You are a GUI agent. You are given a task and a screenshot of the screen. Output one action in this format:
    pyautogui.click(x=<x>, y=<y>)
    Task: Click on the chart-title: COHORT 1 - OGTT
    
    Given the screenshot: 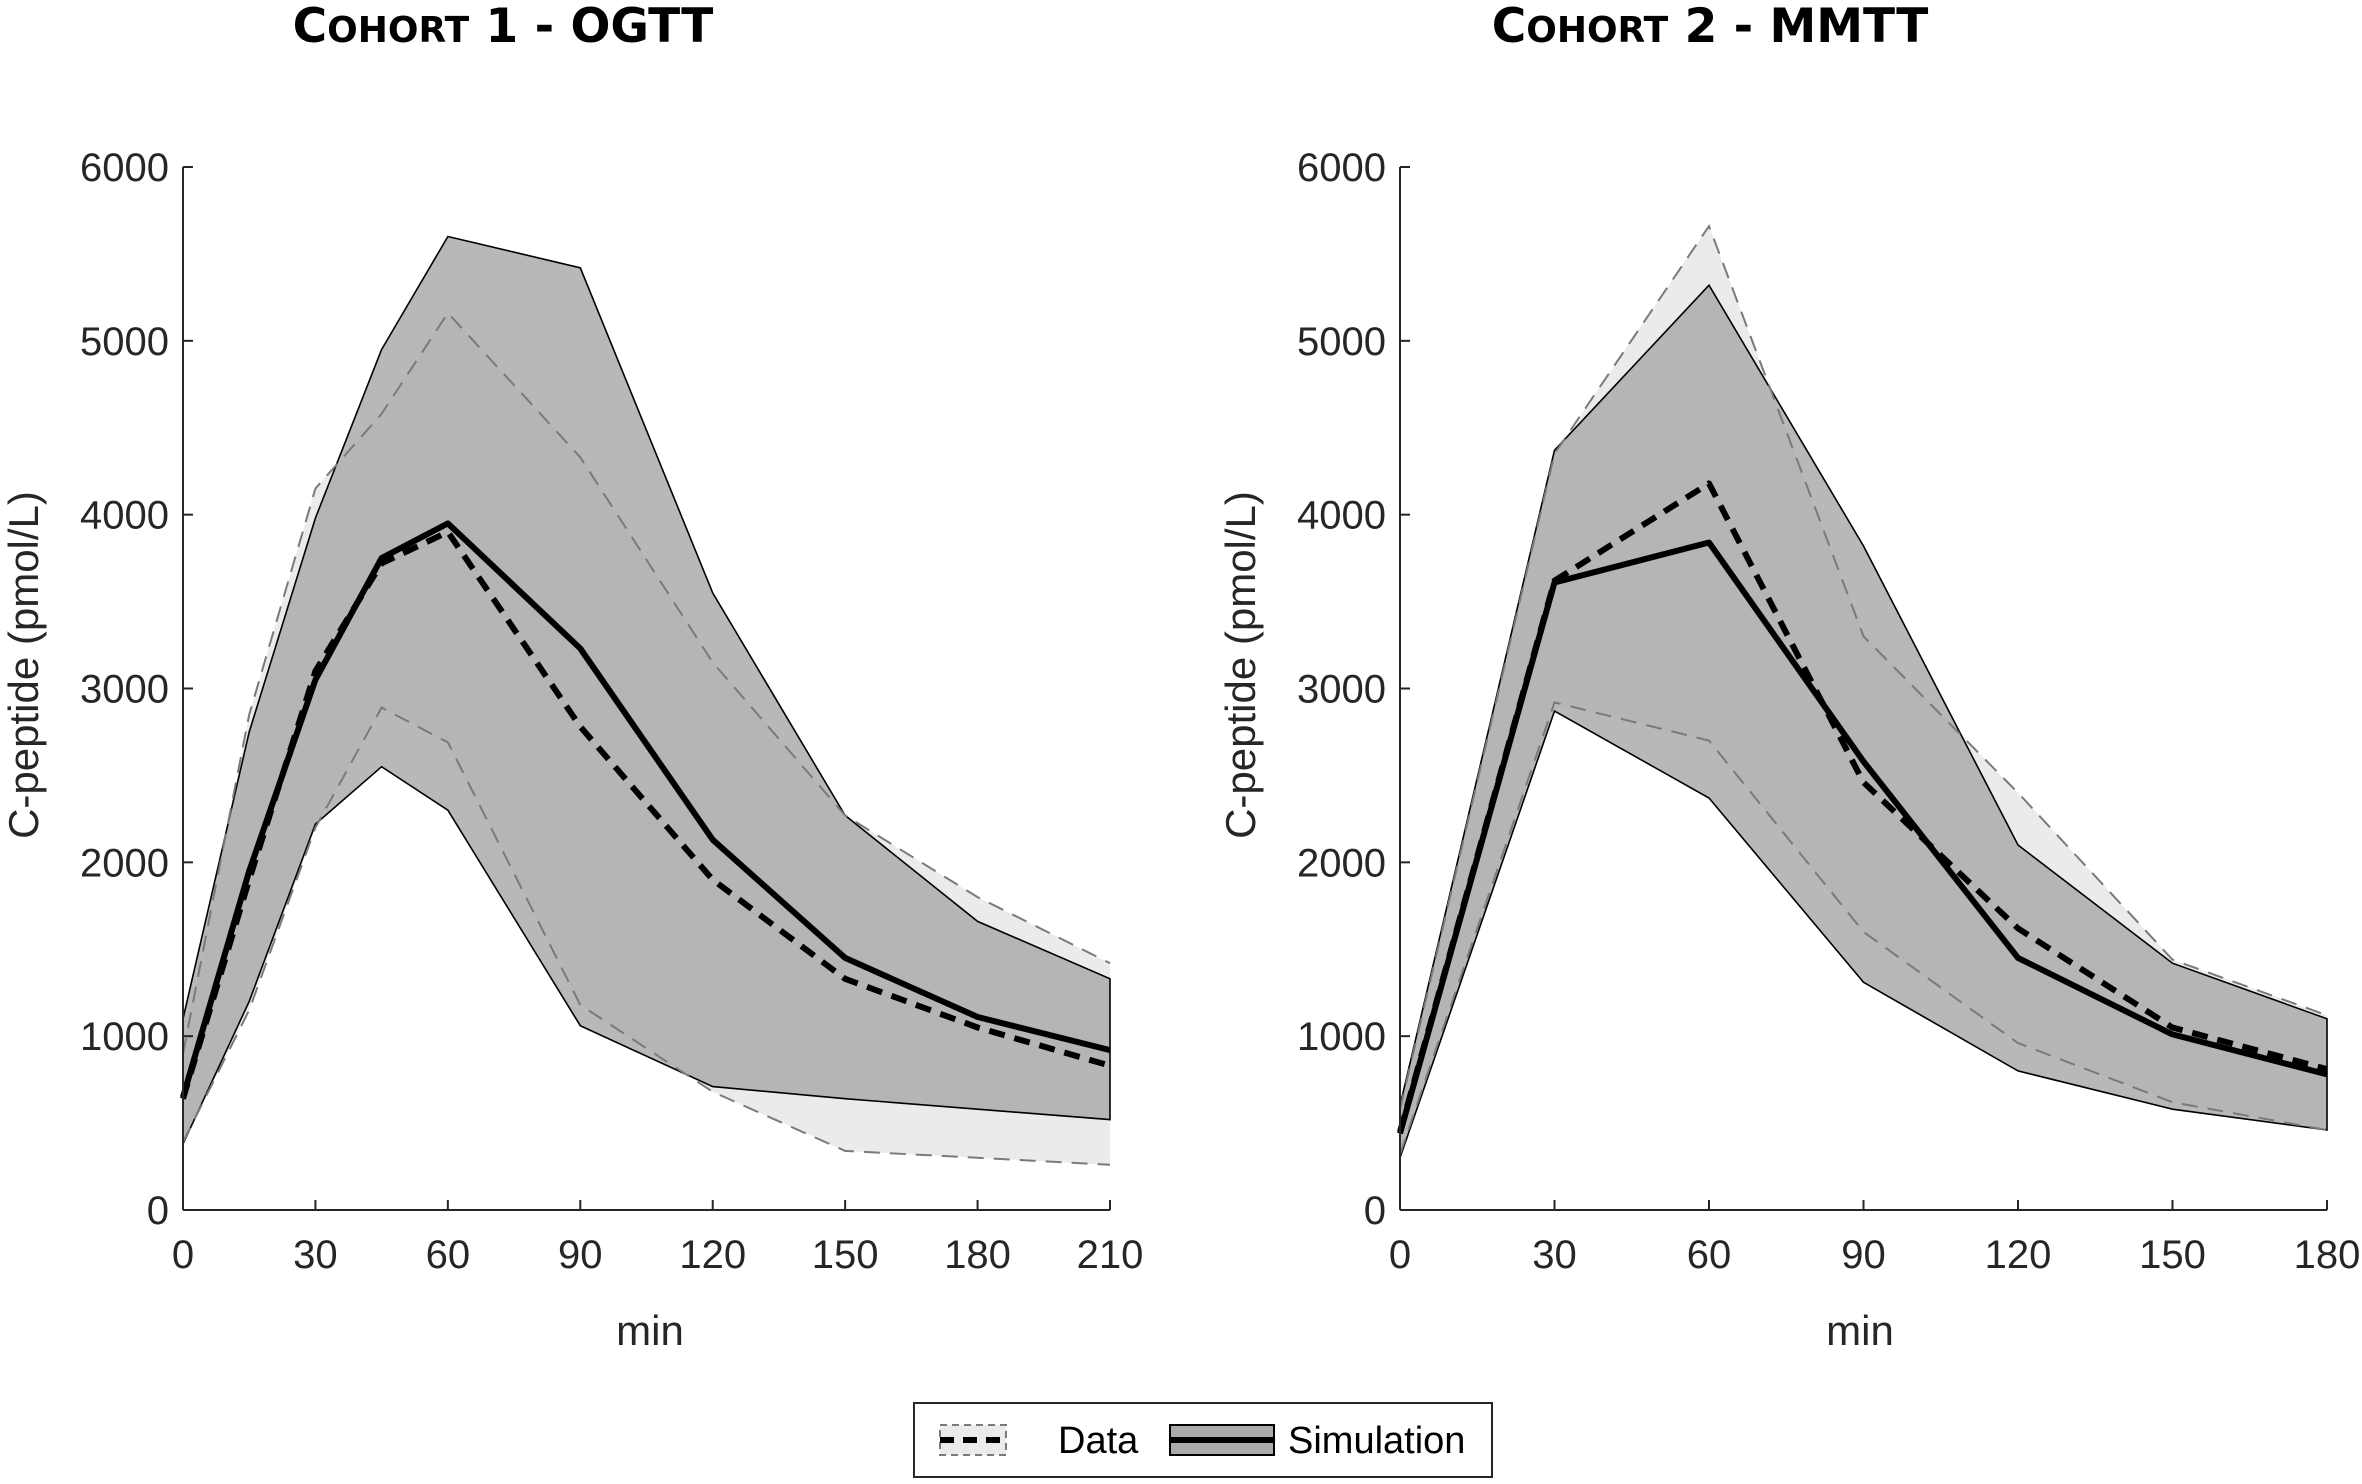 What is the action you would take?
    pyautogui.click(x=503, y=27)
    